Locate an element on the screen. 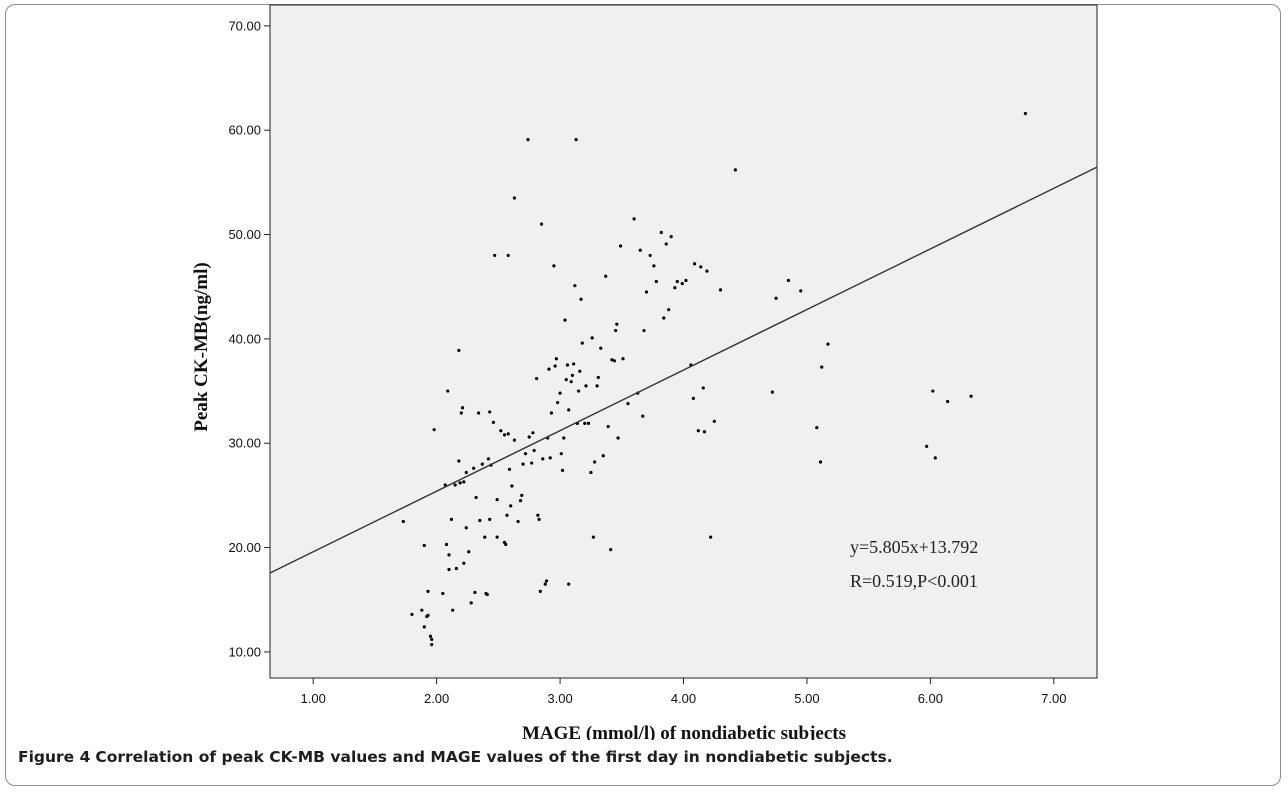 This screenshot has width=1288, height=793. y-tick-label: 70.00 is located at coordinates (244, 25).